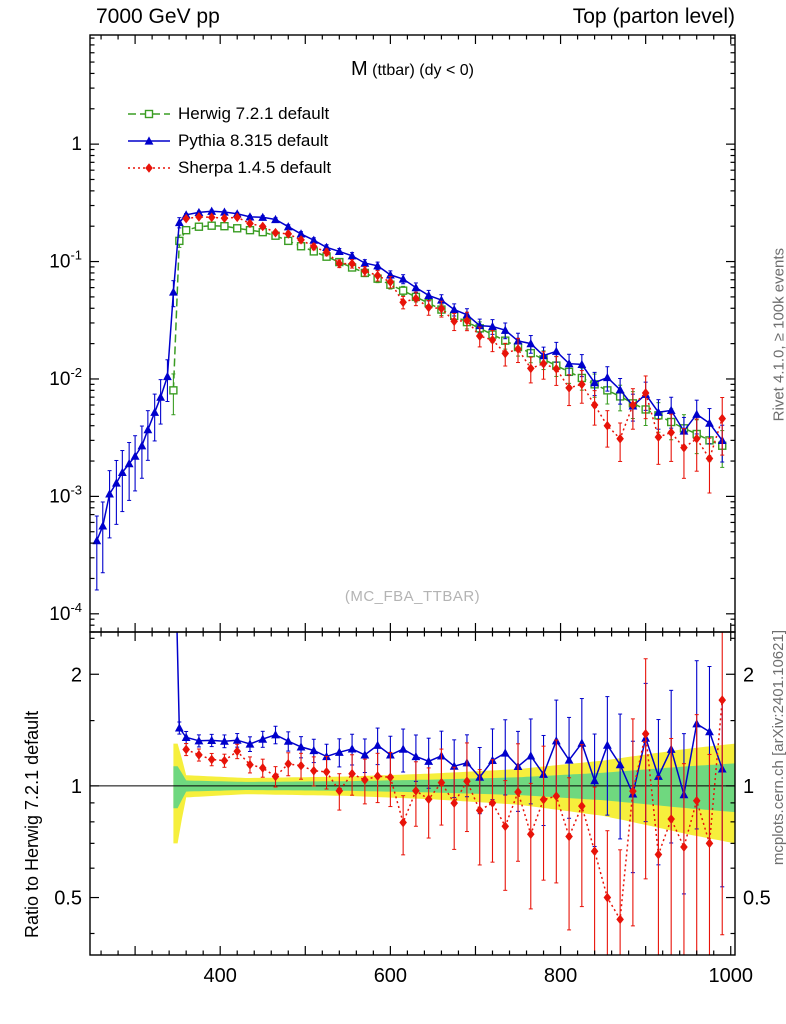 The width and height of the screenshot is (786, 1024). Describe the element at coordinates (653, 16) in the screenshot. I see `analysis-group-label: Top (parton level)` at that location.